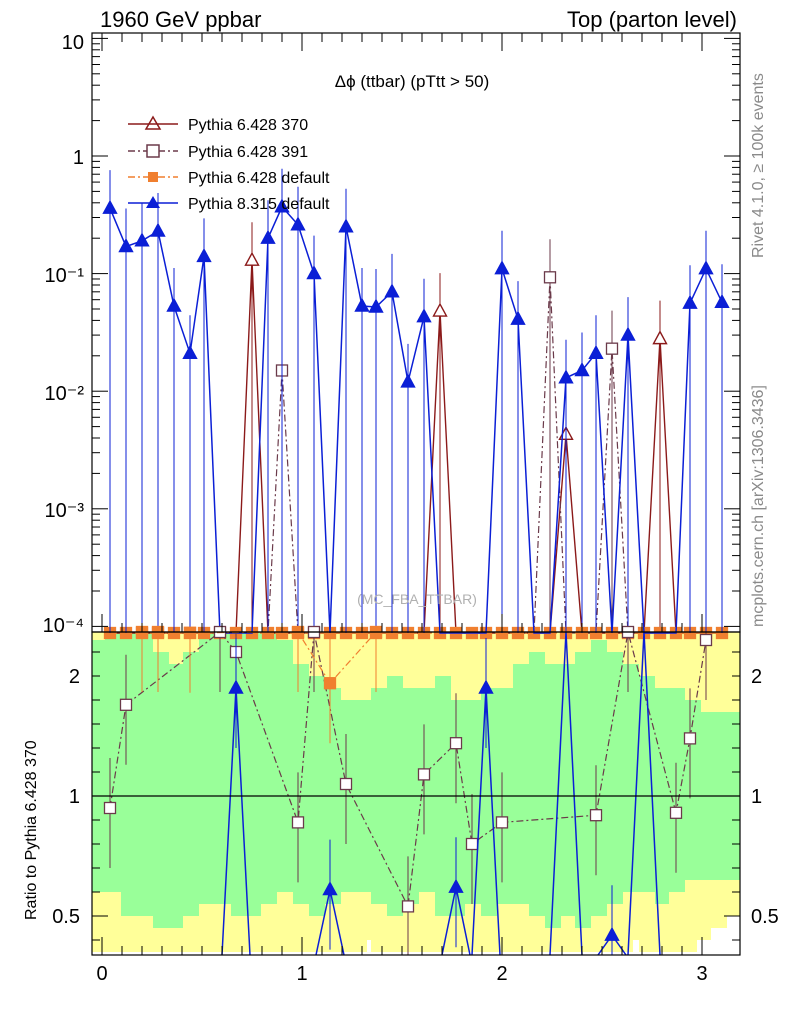 The width and height of the screenshot is (786, 1024). What do you see at coordinates (248, 152) in the screenshot?
I see `legend-label-p391: Pythia 6.428 391` at bounding box center [248, 152].